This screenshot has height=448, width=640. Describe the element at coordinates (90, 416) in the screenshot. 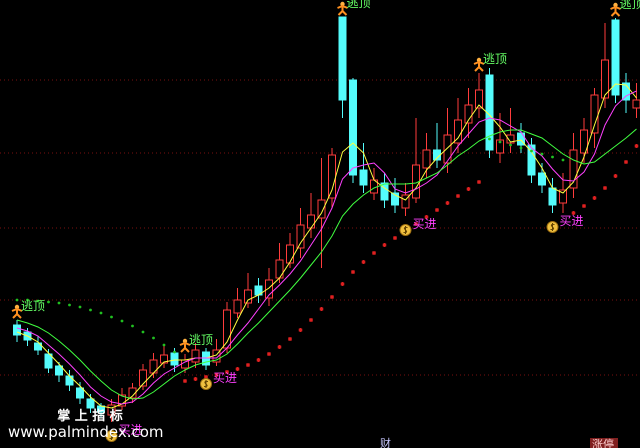

I see `watermark-title: 掌 上 指 标` at that location.